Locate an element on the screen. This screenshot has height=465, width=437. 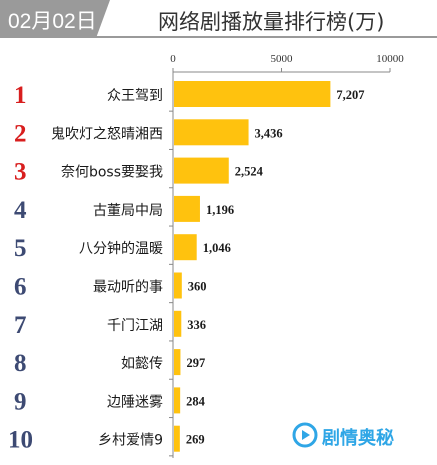
rank-number: 9 is located at coordinates (20, 401).